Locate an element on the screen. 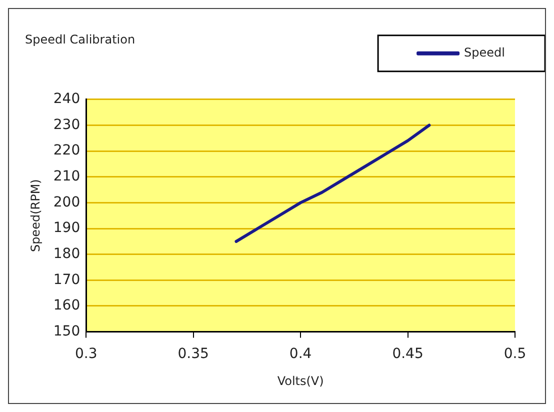 The image size is (554, 412). legend-label: Speedl is located at coordinates (484, 53).